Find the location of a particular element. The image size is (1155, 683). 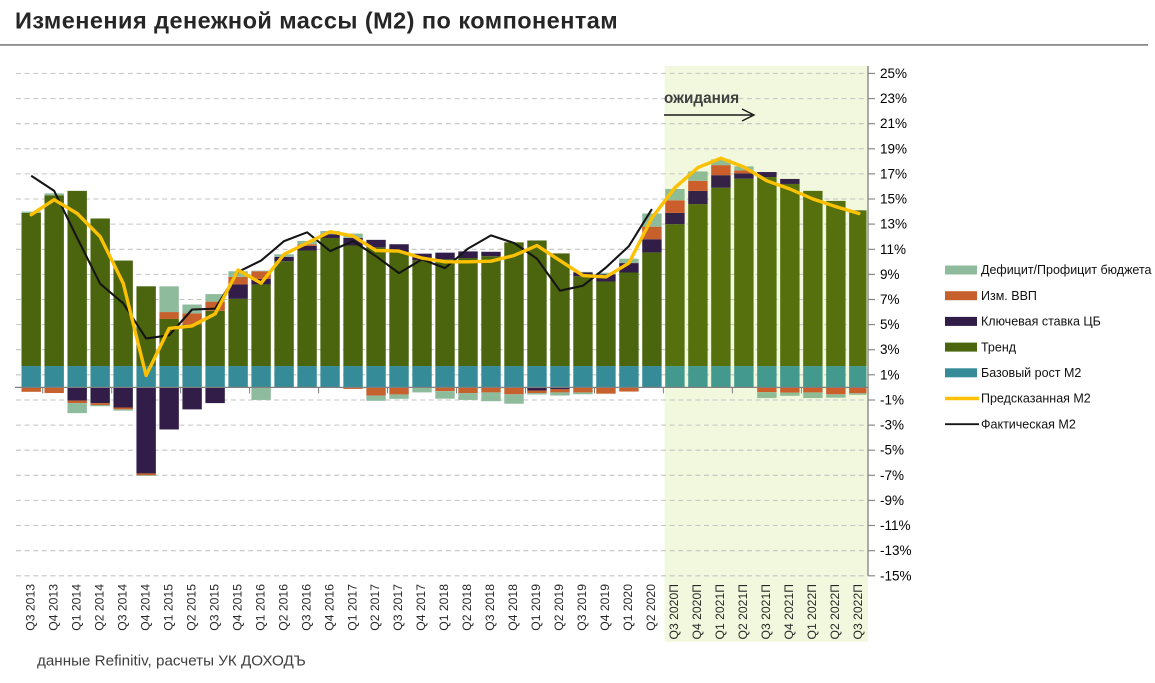

svg-text: Q3 2018 is located at coordinates (490, 607).